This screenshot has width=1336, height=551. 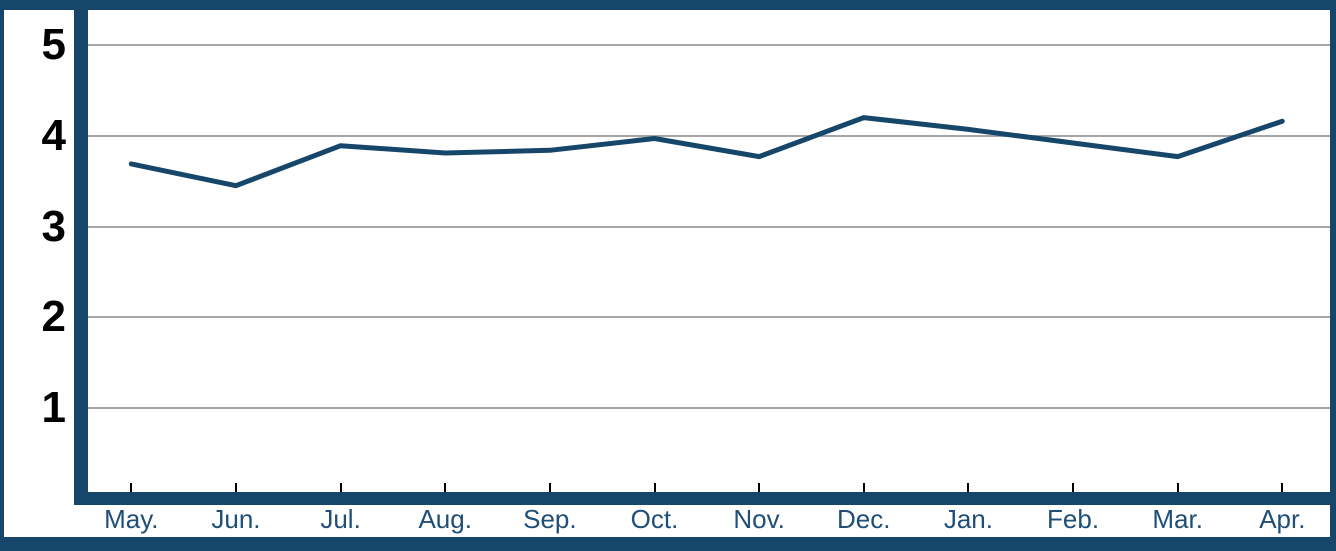 What do you see at coordinates (706, 152) in the screenshot?
I see `data-line` at bounding box center [706, 152].